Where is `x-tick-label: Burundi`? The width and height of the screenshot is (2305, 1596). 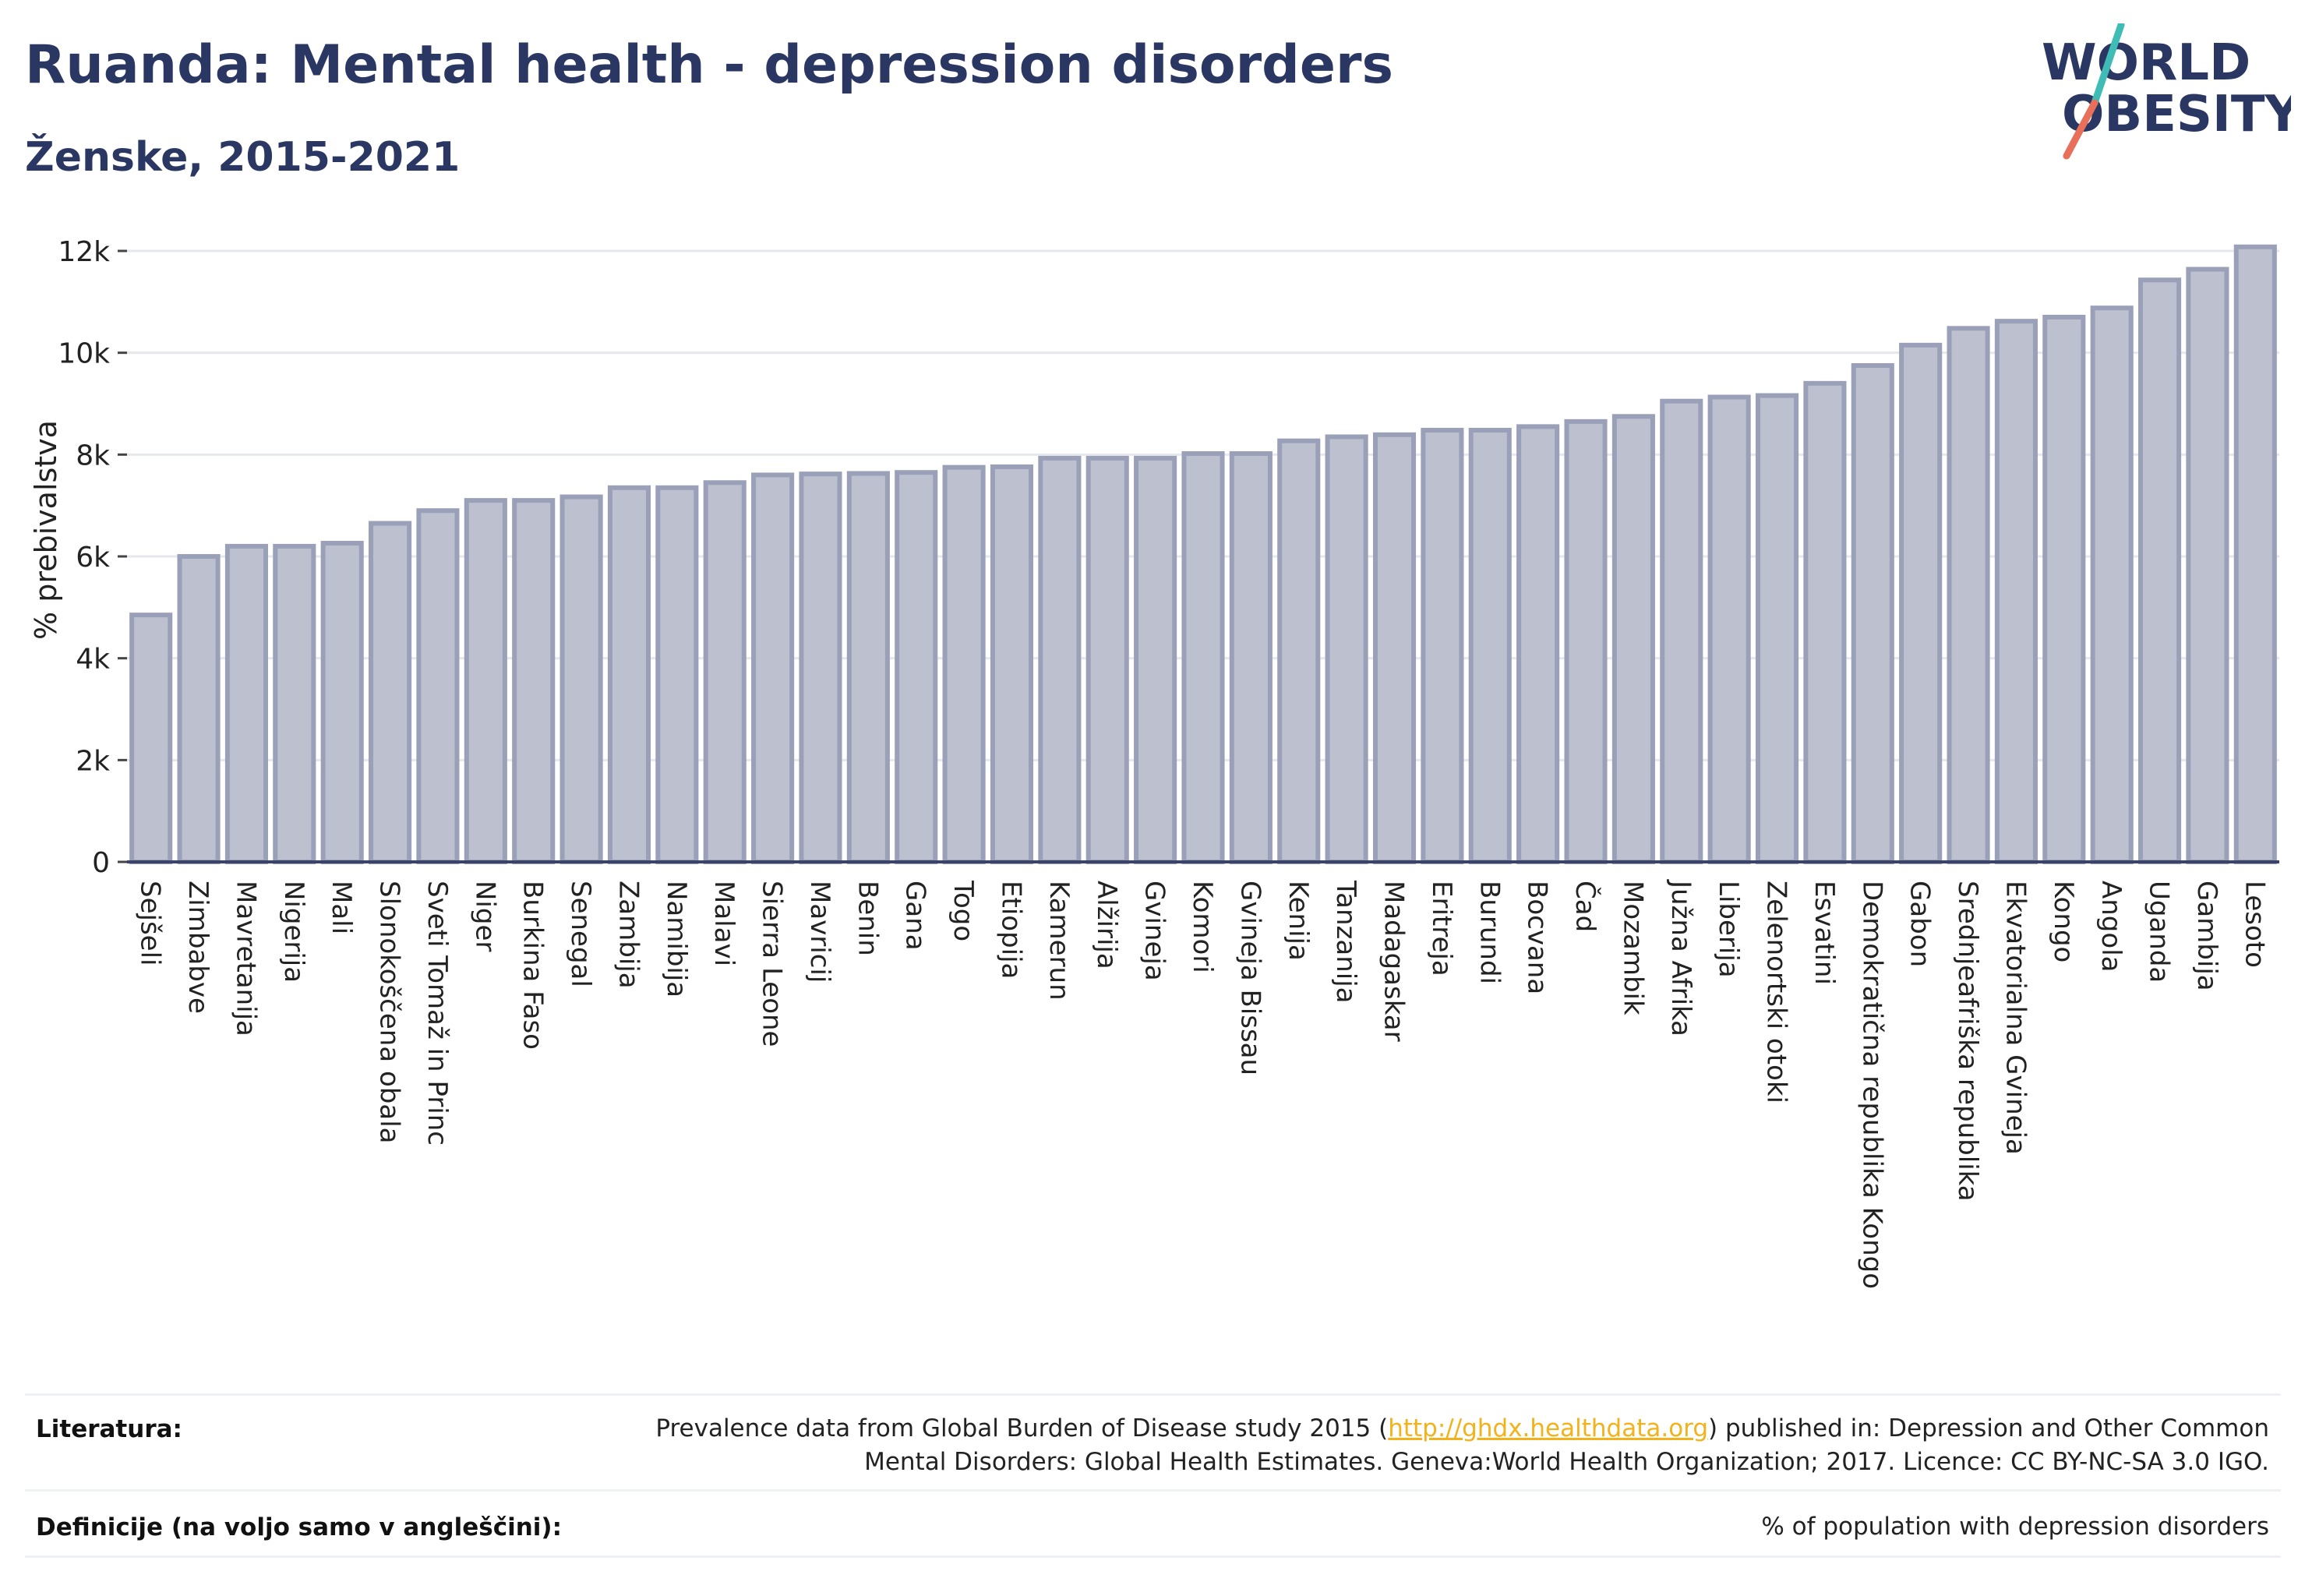
x-tick-label: Burundi is located at coordinates (1489, 932).